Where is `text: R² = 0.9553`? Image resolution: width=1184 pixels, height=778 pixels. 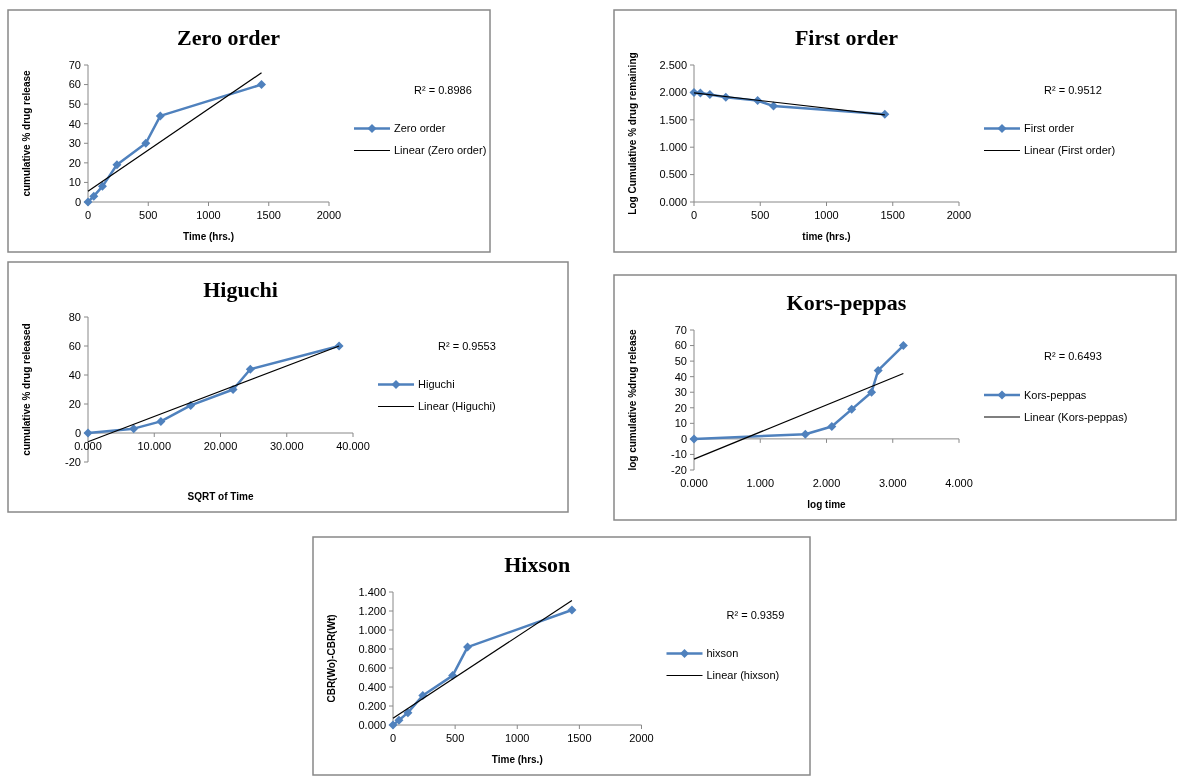
text: R² = 0.9553 is located at coordinates (467, 345).